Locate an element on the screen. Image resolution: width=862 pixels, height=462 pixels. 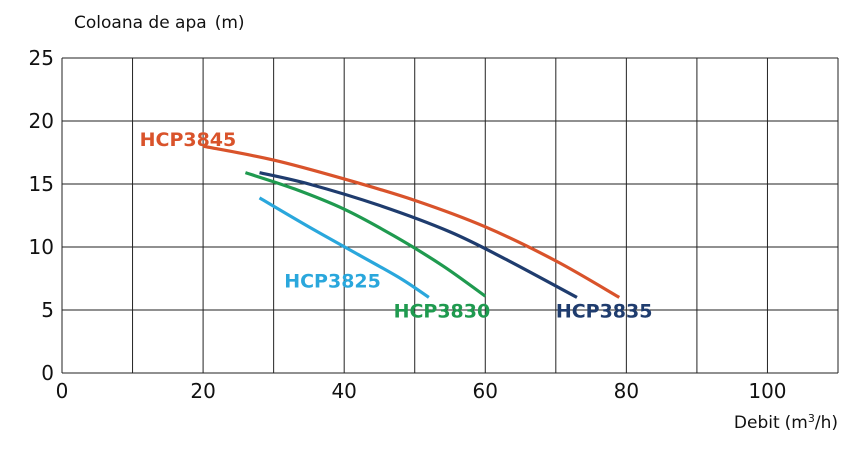
y-tick-label: 25 is located at coordinates (41, 58).